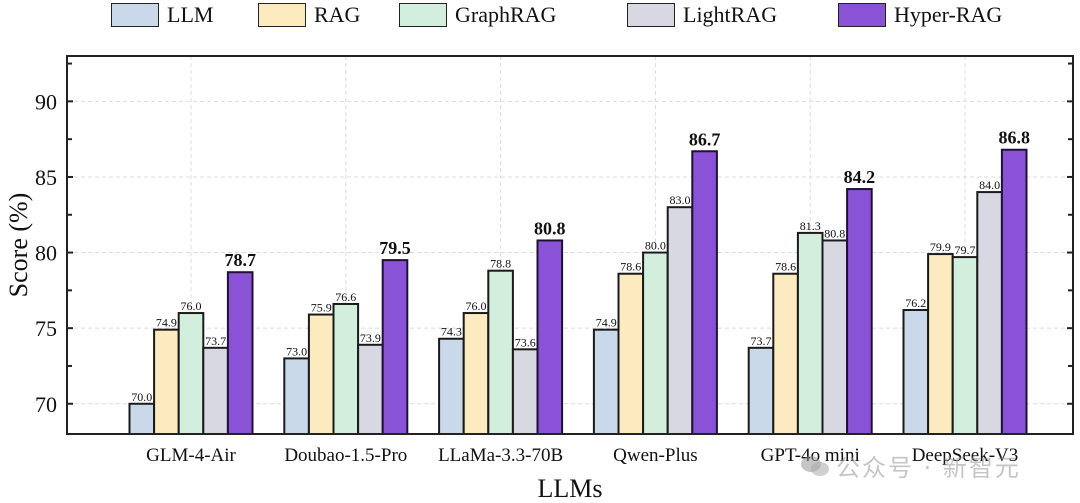 This screenshot has height=503, width=1080. Describe the element at coordinates (370, 389) in the screenshot. I see `bar-lightrag-doubao-1-5-pro` at that location.